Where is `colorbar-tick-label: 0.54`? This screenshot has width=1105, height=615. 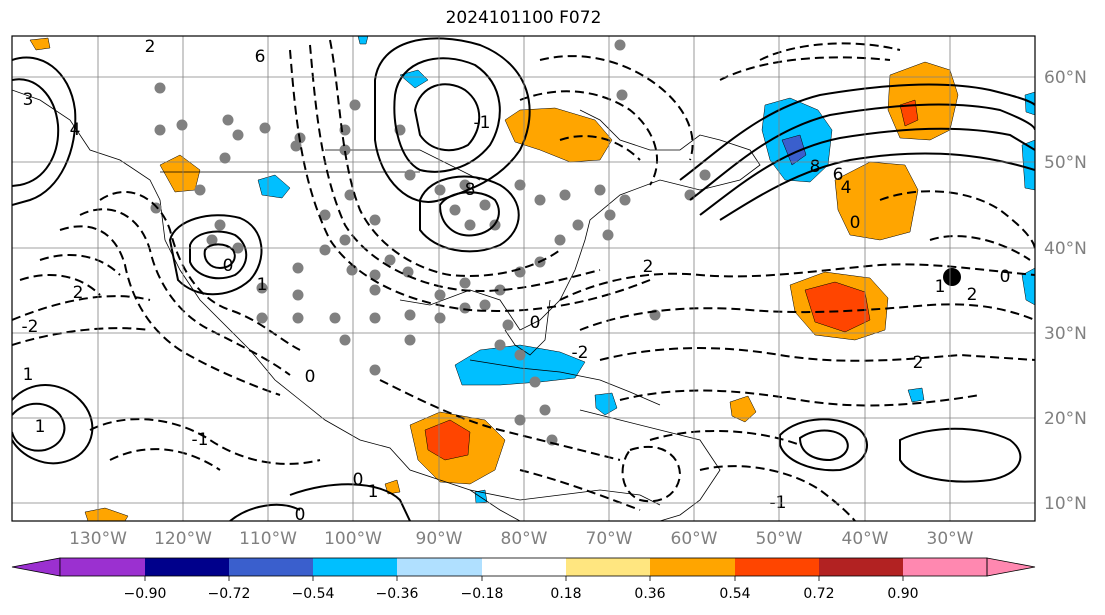
colorbar-tick-label: 0.54 is located at coordinates (735, 594).